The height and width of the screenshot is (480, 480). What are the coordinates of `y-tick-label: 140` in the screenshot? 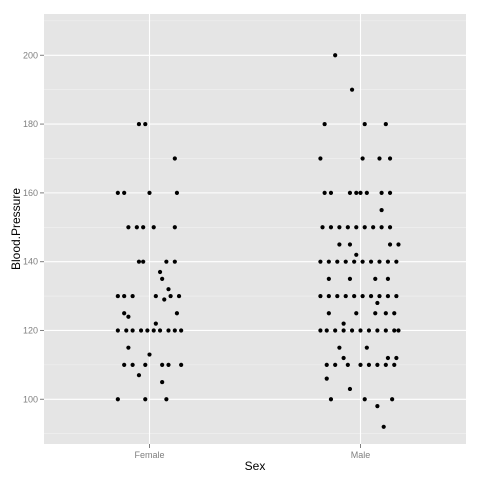 It's located at (30, 262).